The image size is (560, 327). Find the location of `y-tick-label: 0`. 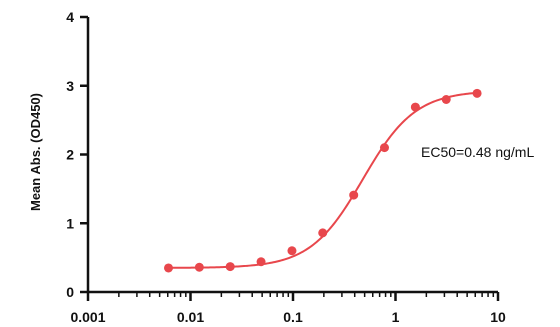

y-tick-label: 0 is located at coordinates (70, 292).